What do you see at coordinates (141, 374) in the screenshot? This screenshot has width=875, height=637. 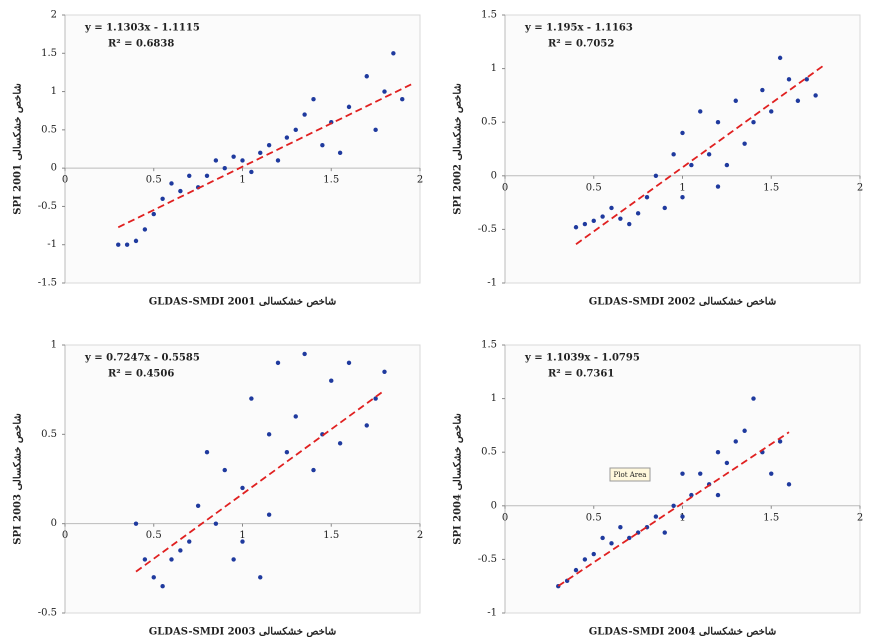 I see `r-squared: R² = 0.4506` at bounding box center [141, 374].